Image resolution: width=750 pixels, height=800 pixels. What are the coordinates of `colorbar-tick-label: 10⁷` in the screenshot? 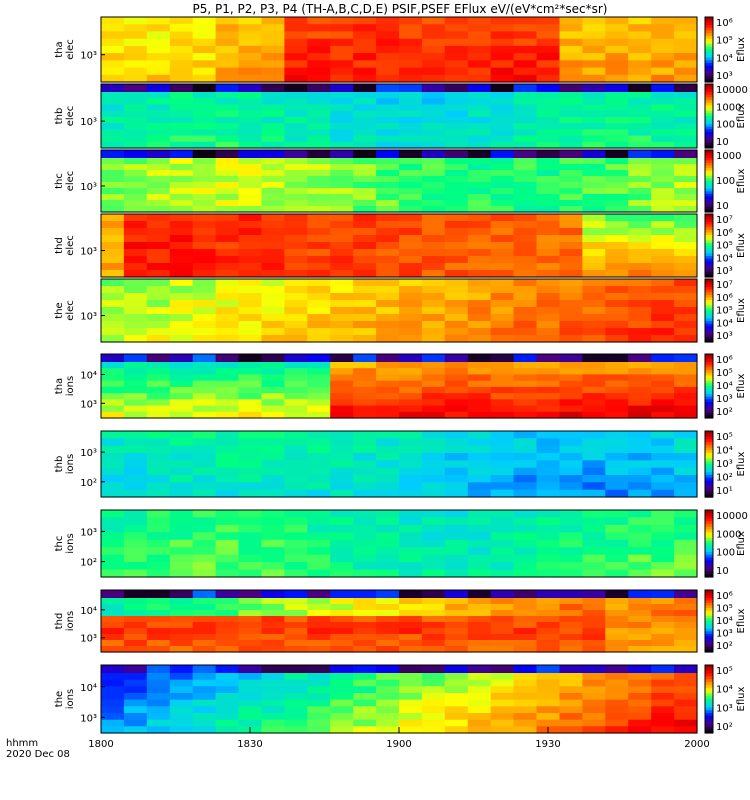 It's located at (724, 285).